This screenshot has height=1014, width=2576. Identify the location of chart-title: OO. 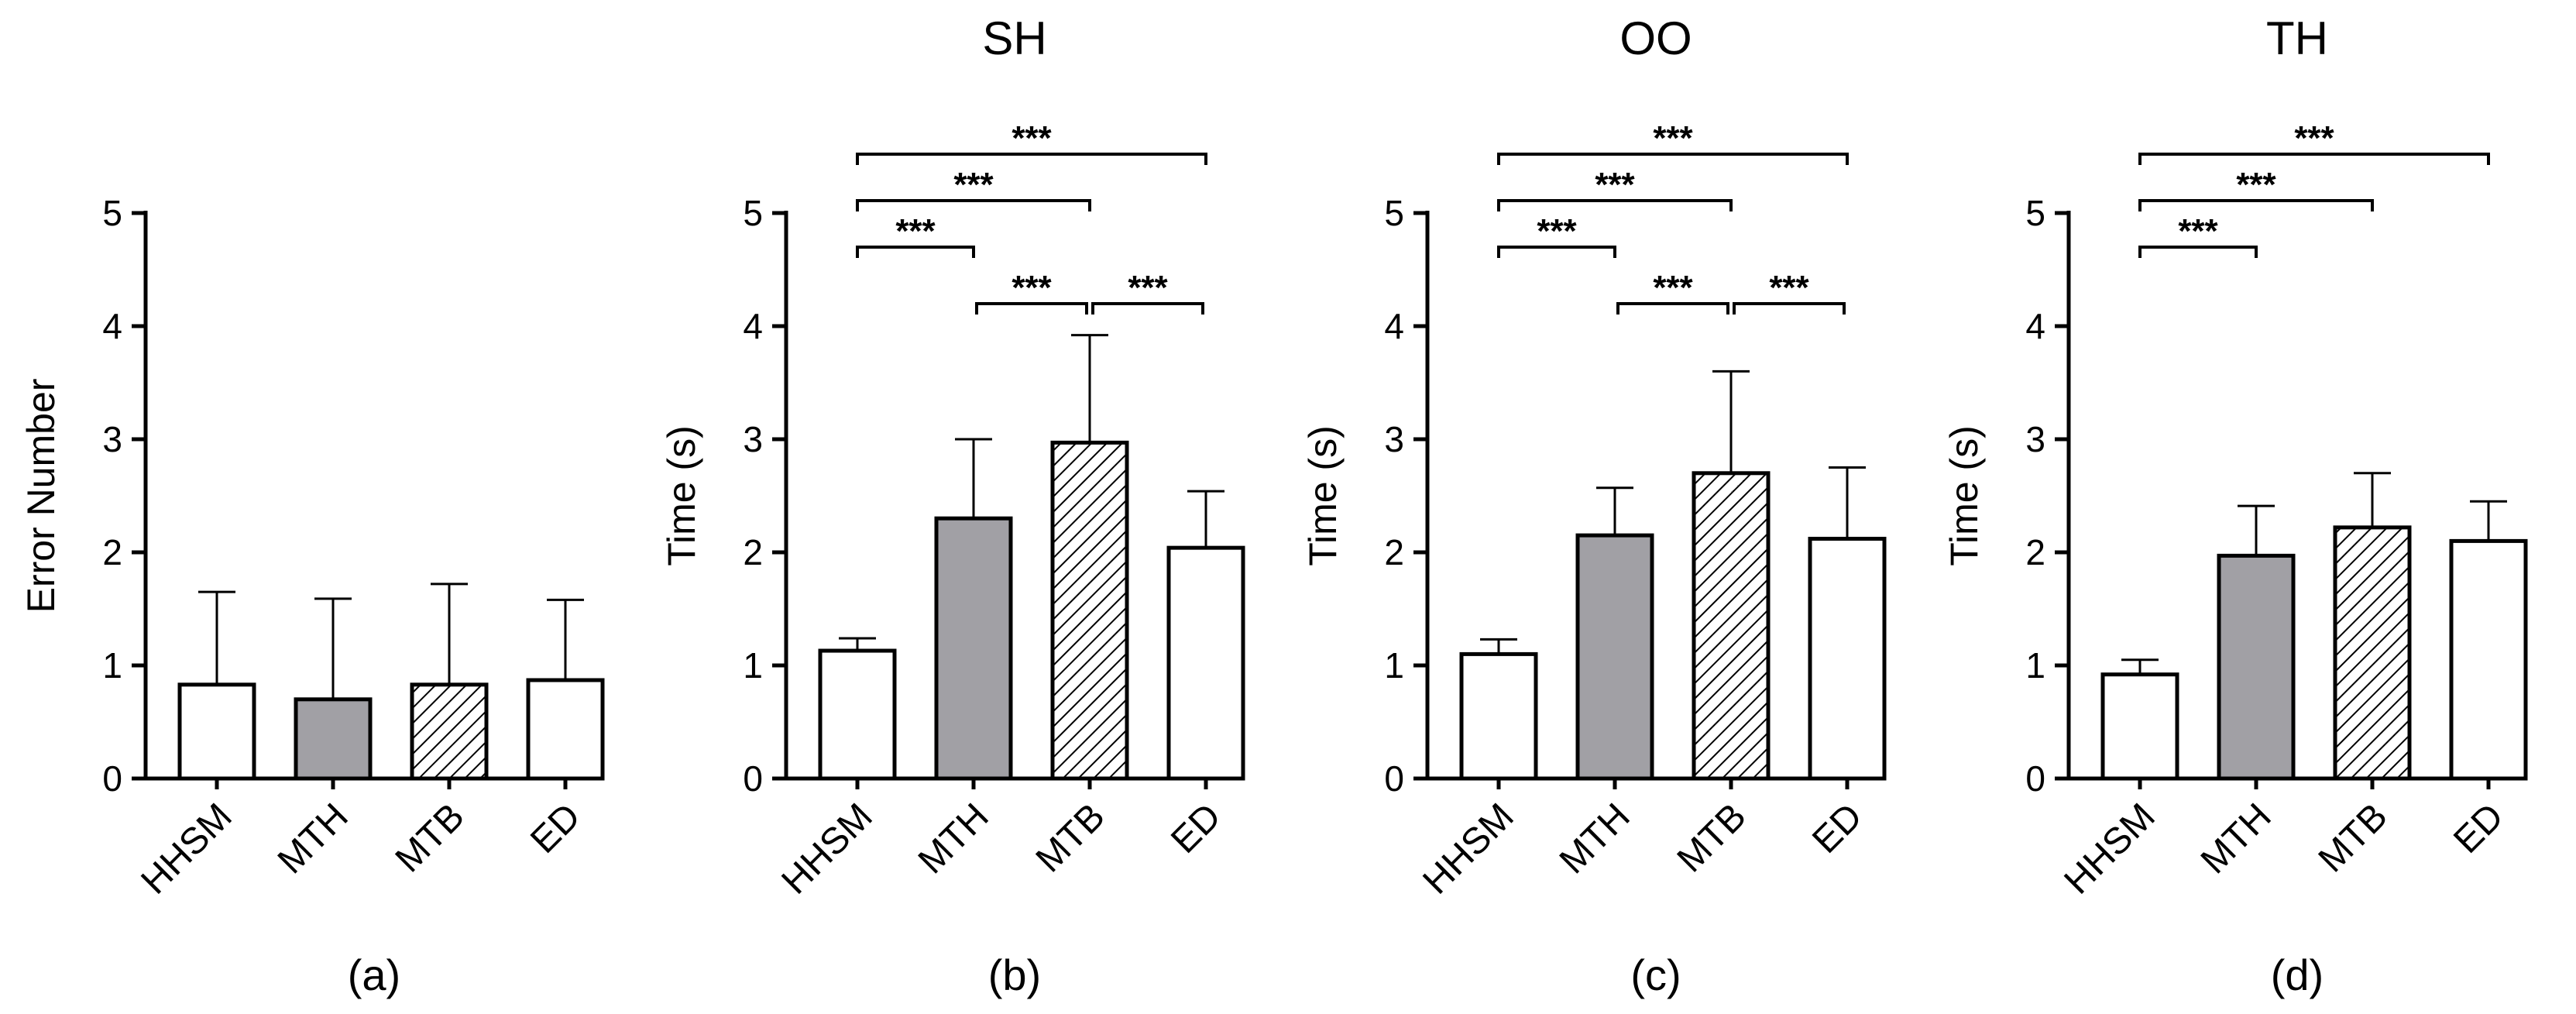
(1655, 38).